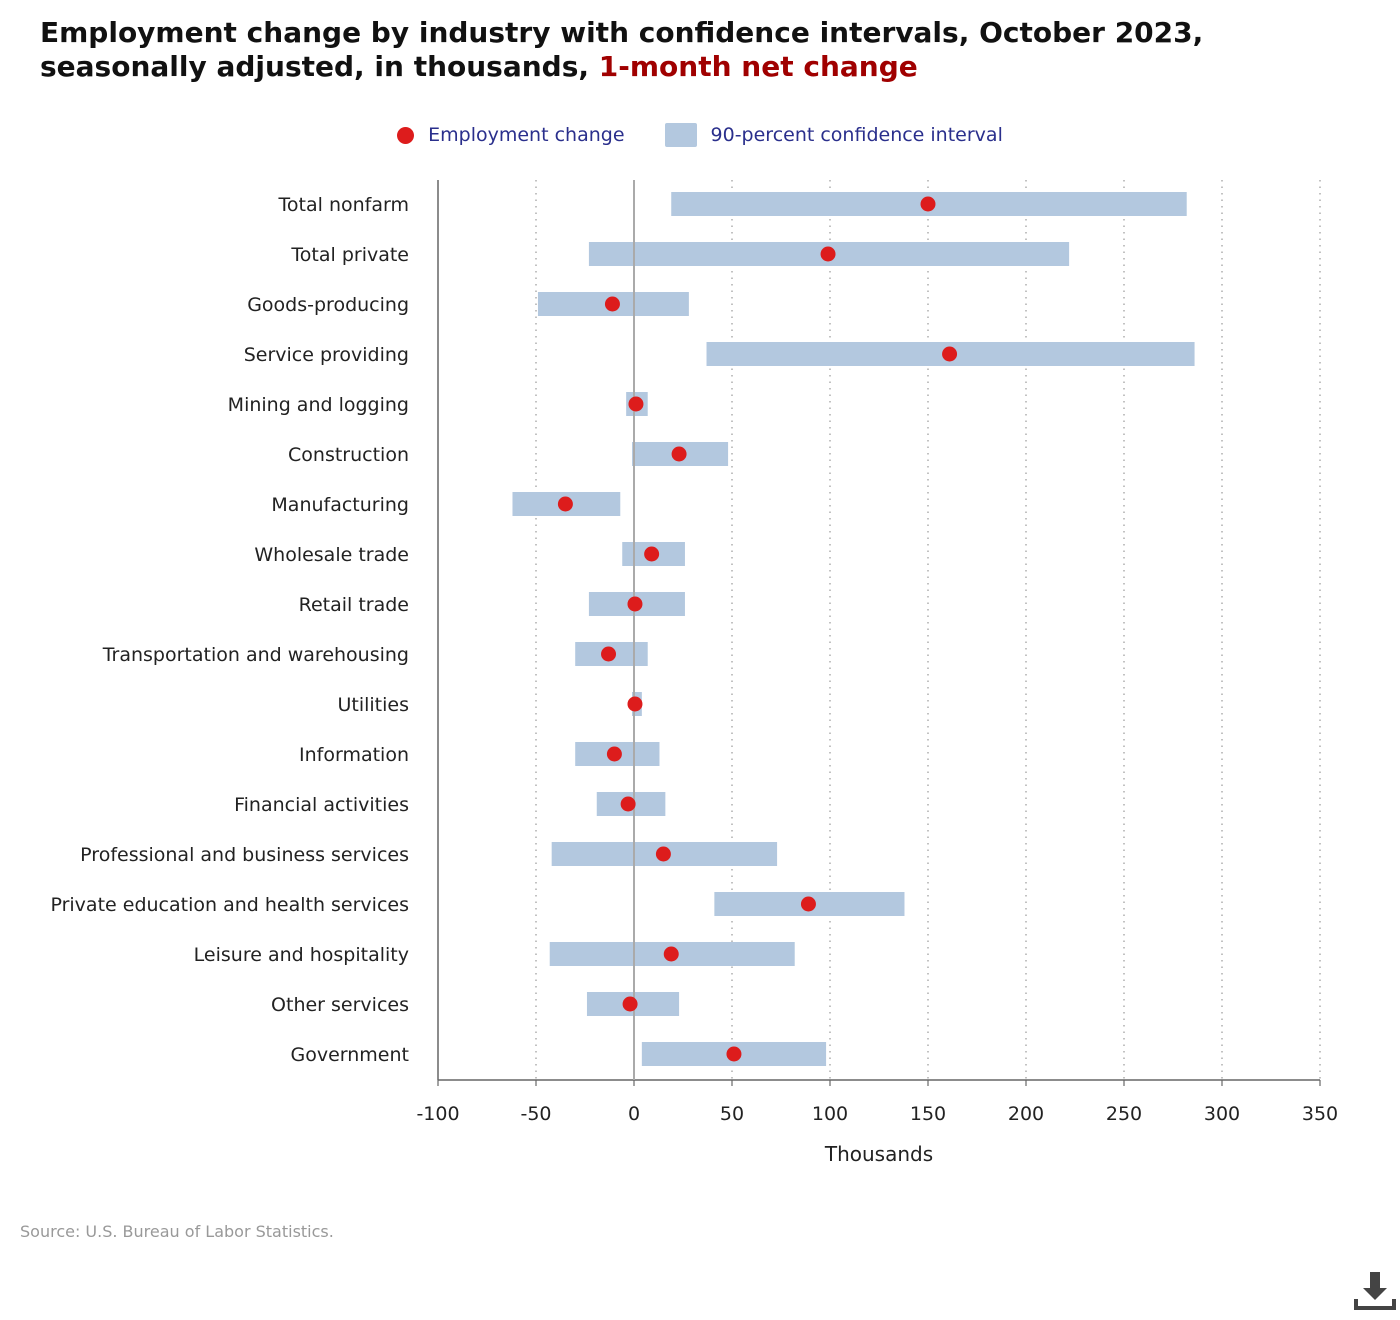 This screenshot has height=1320, width=1400. Describe the element at coordinates (373, 705) in the screenshot. I see `category-label: Utilities` at that location.